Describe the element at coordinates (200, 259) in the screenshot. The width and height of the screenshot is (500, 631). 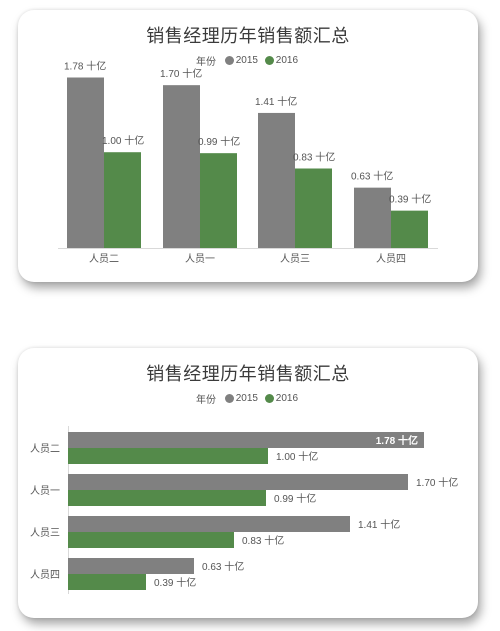
I see `x-tick-label-2: 人员一` at that location.